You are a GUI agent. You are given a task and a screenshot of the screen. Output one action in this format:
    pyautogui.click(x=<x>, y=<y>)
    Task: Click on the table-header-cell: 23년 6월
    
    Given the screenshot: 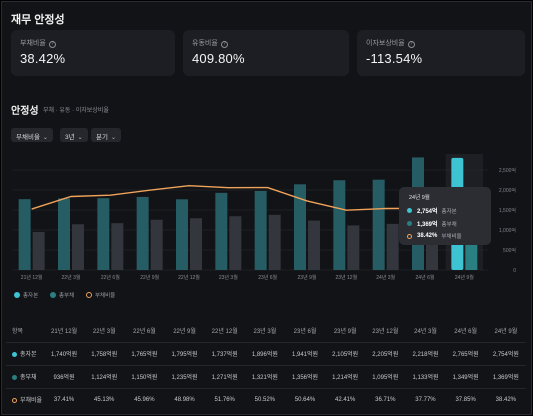 What is the action you would take?
    pyautogui.click(x=305, y=332)
    